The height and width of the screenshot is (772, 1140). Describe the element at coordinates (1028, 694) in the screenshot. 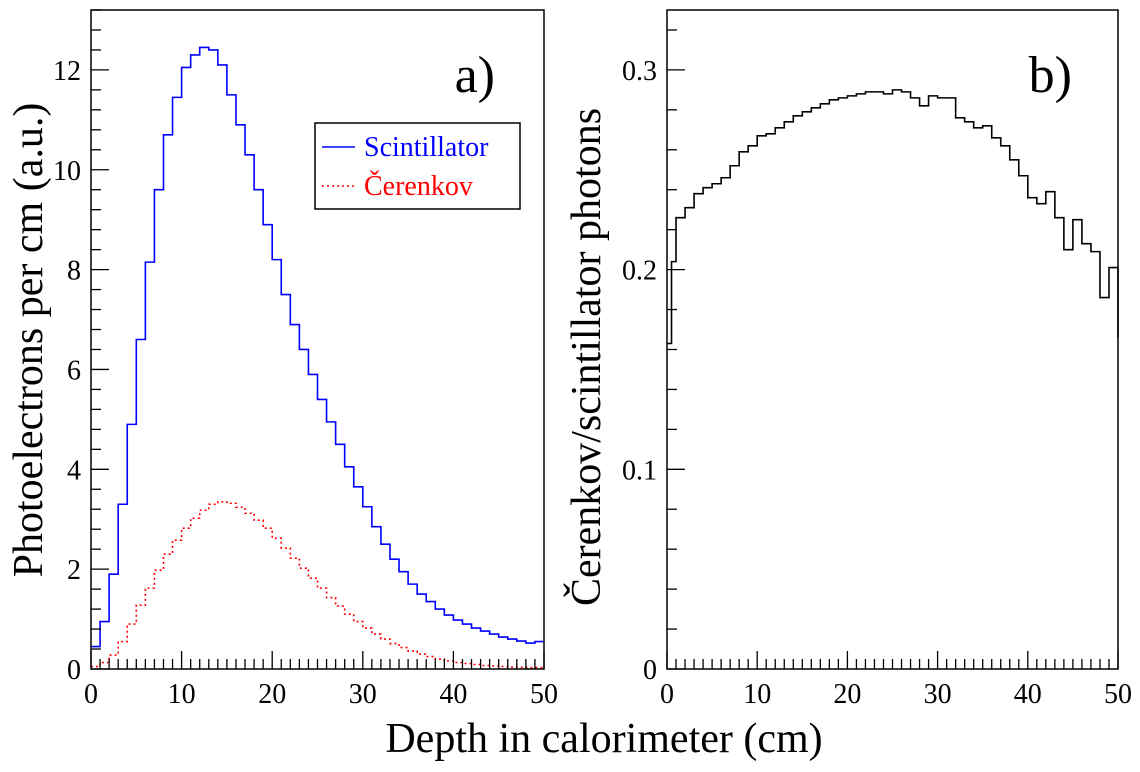

I see `panel-b-x-tick-label: 40` at that location.